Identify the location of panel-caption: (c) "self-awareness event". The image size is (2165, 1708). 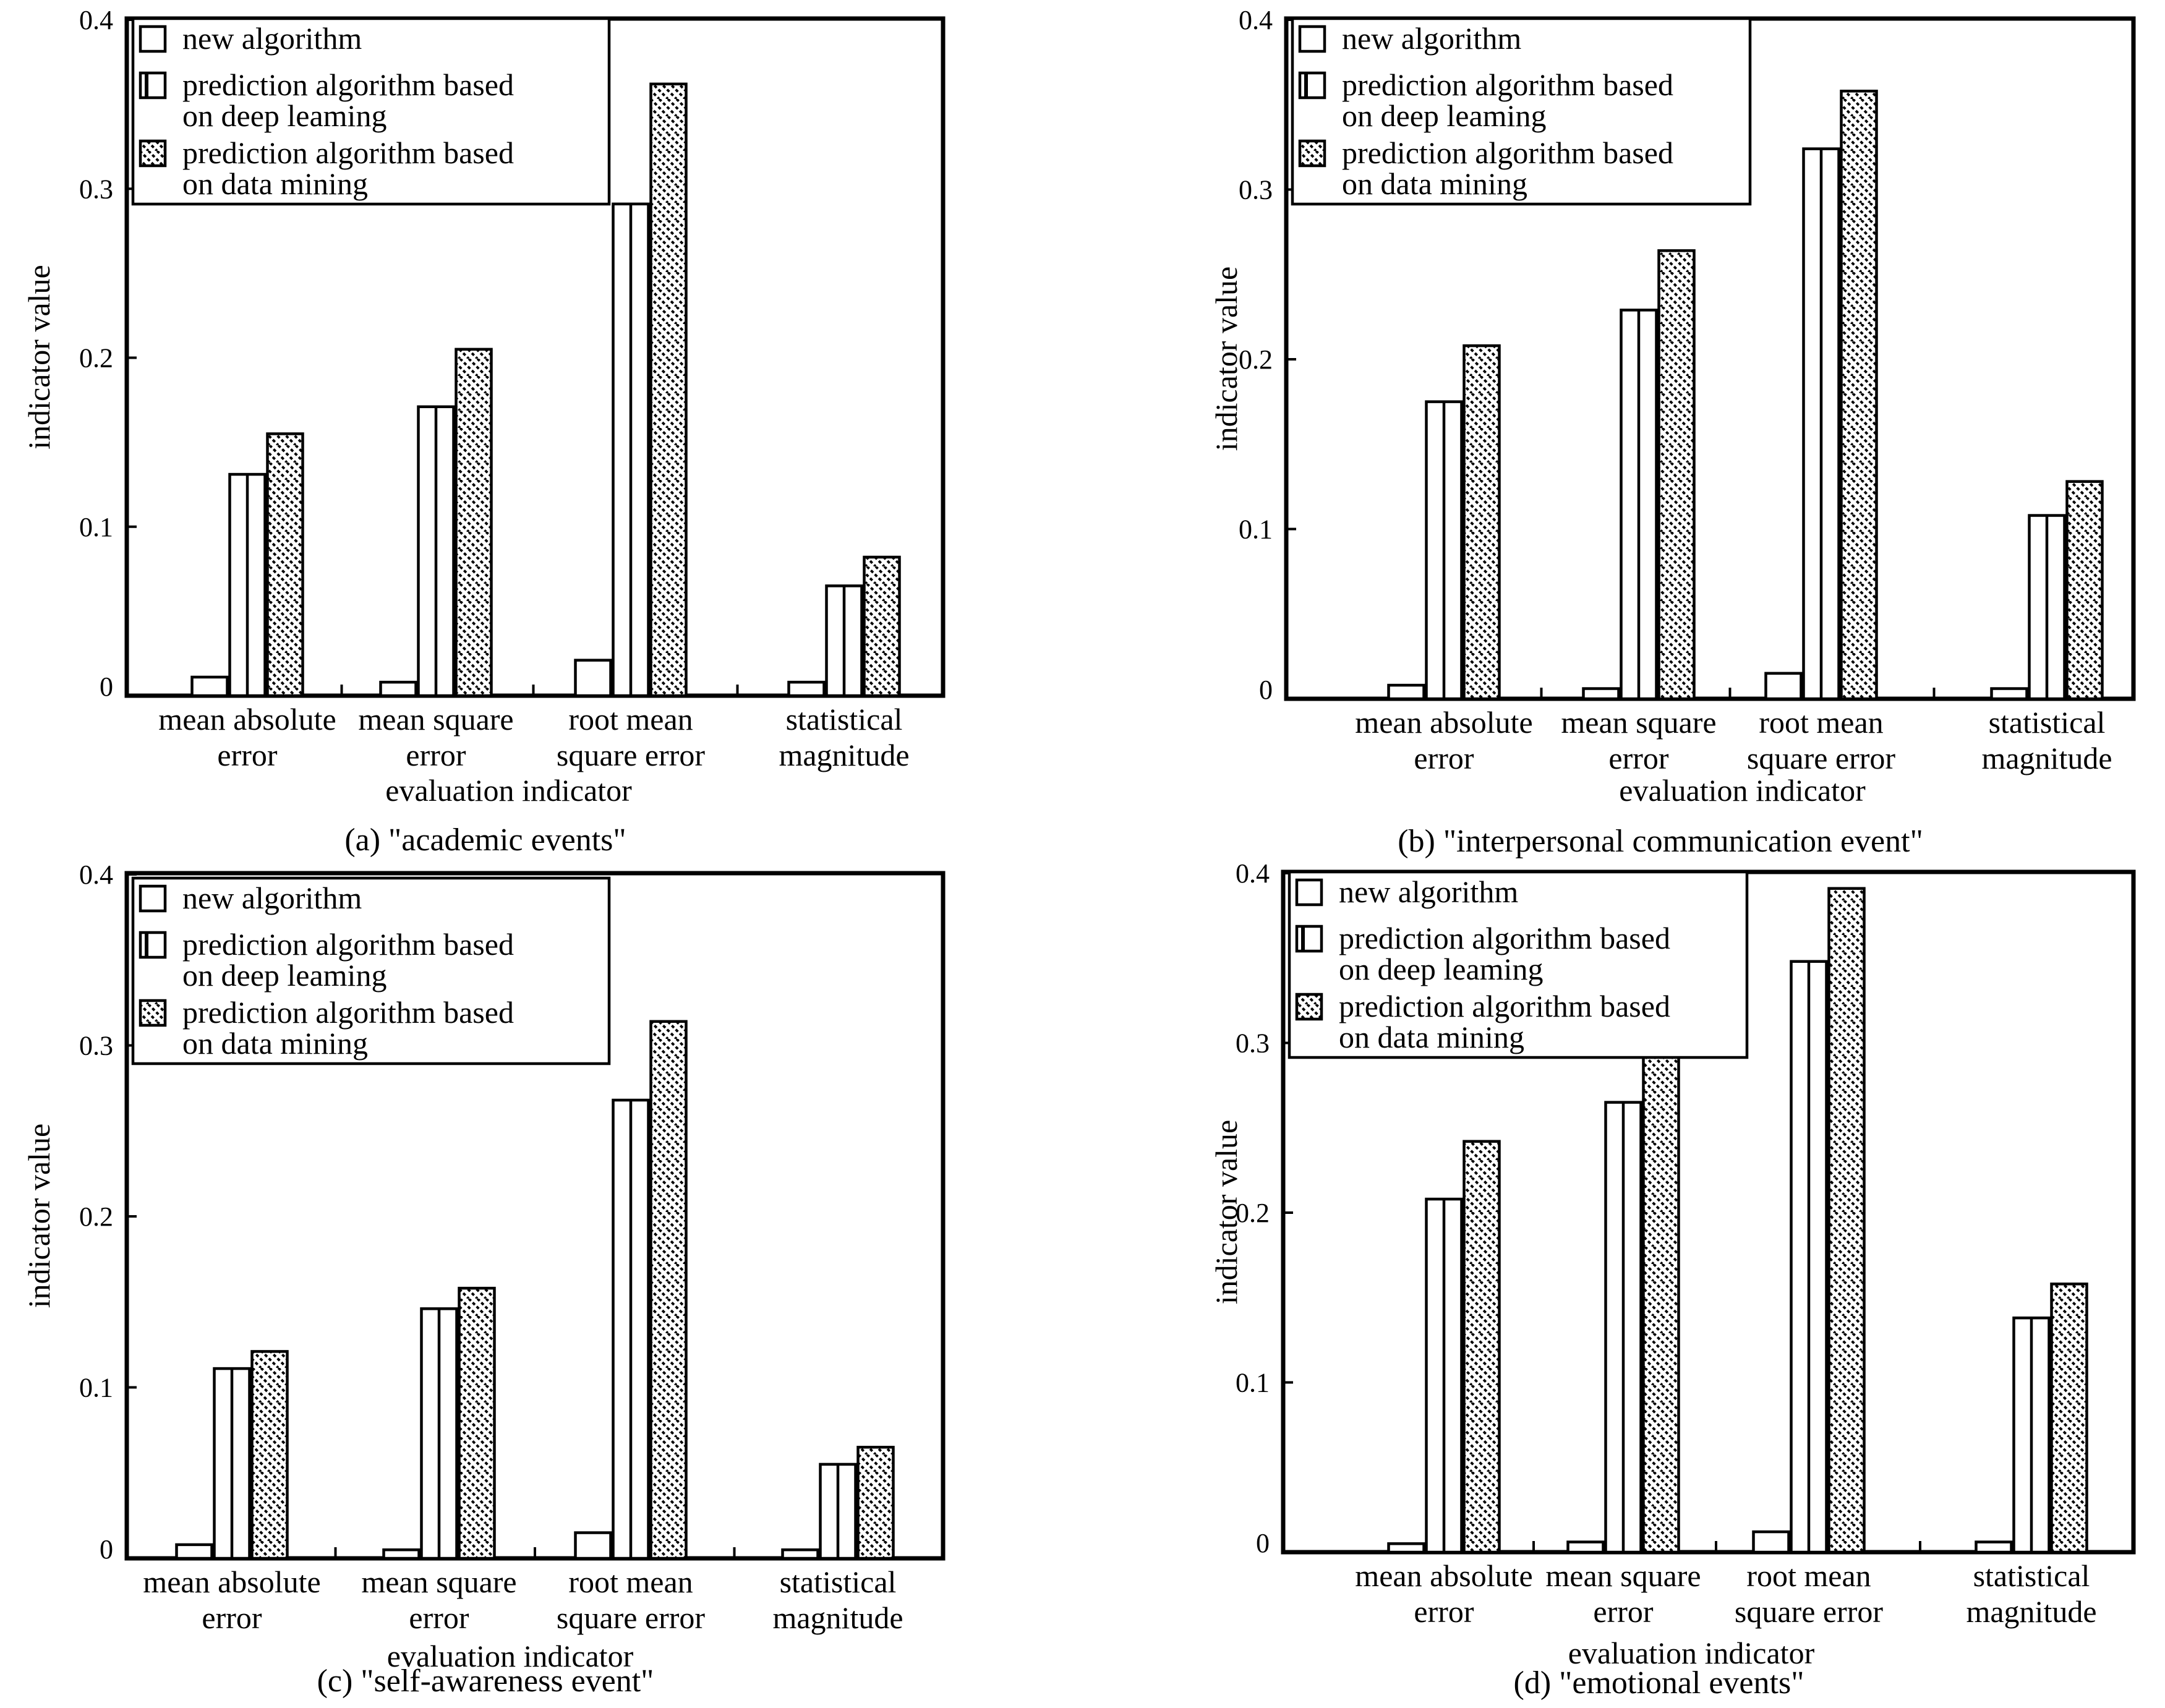
(485, 1681).